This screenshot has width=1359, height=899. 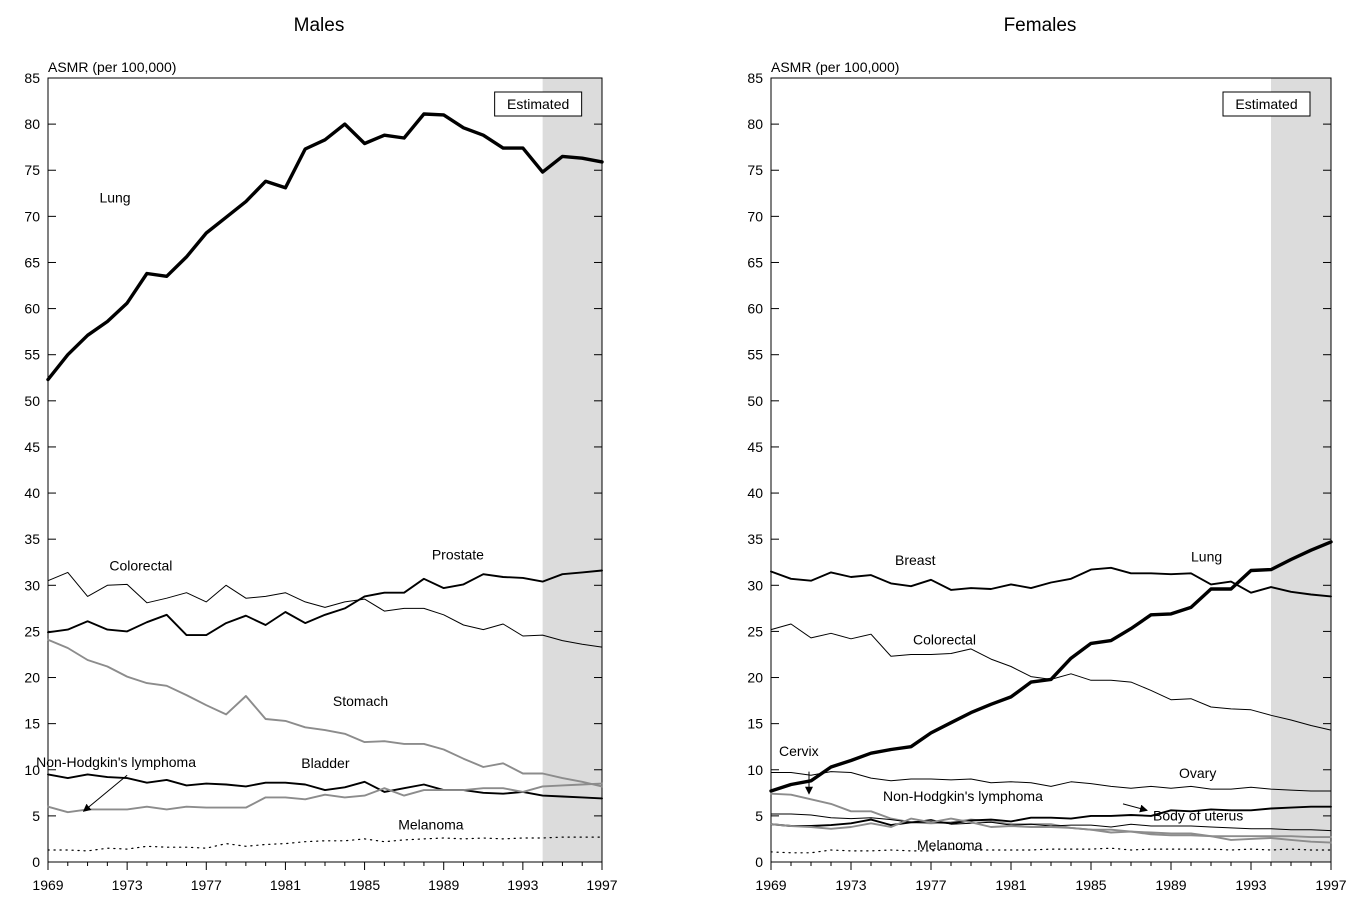 I want to click on series-line-cervix, so click(x=1051, y=818).